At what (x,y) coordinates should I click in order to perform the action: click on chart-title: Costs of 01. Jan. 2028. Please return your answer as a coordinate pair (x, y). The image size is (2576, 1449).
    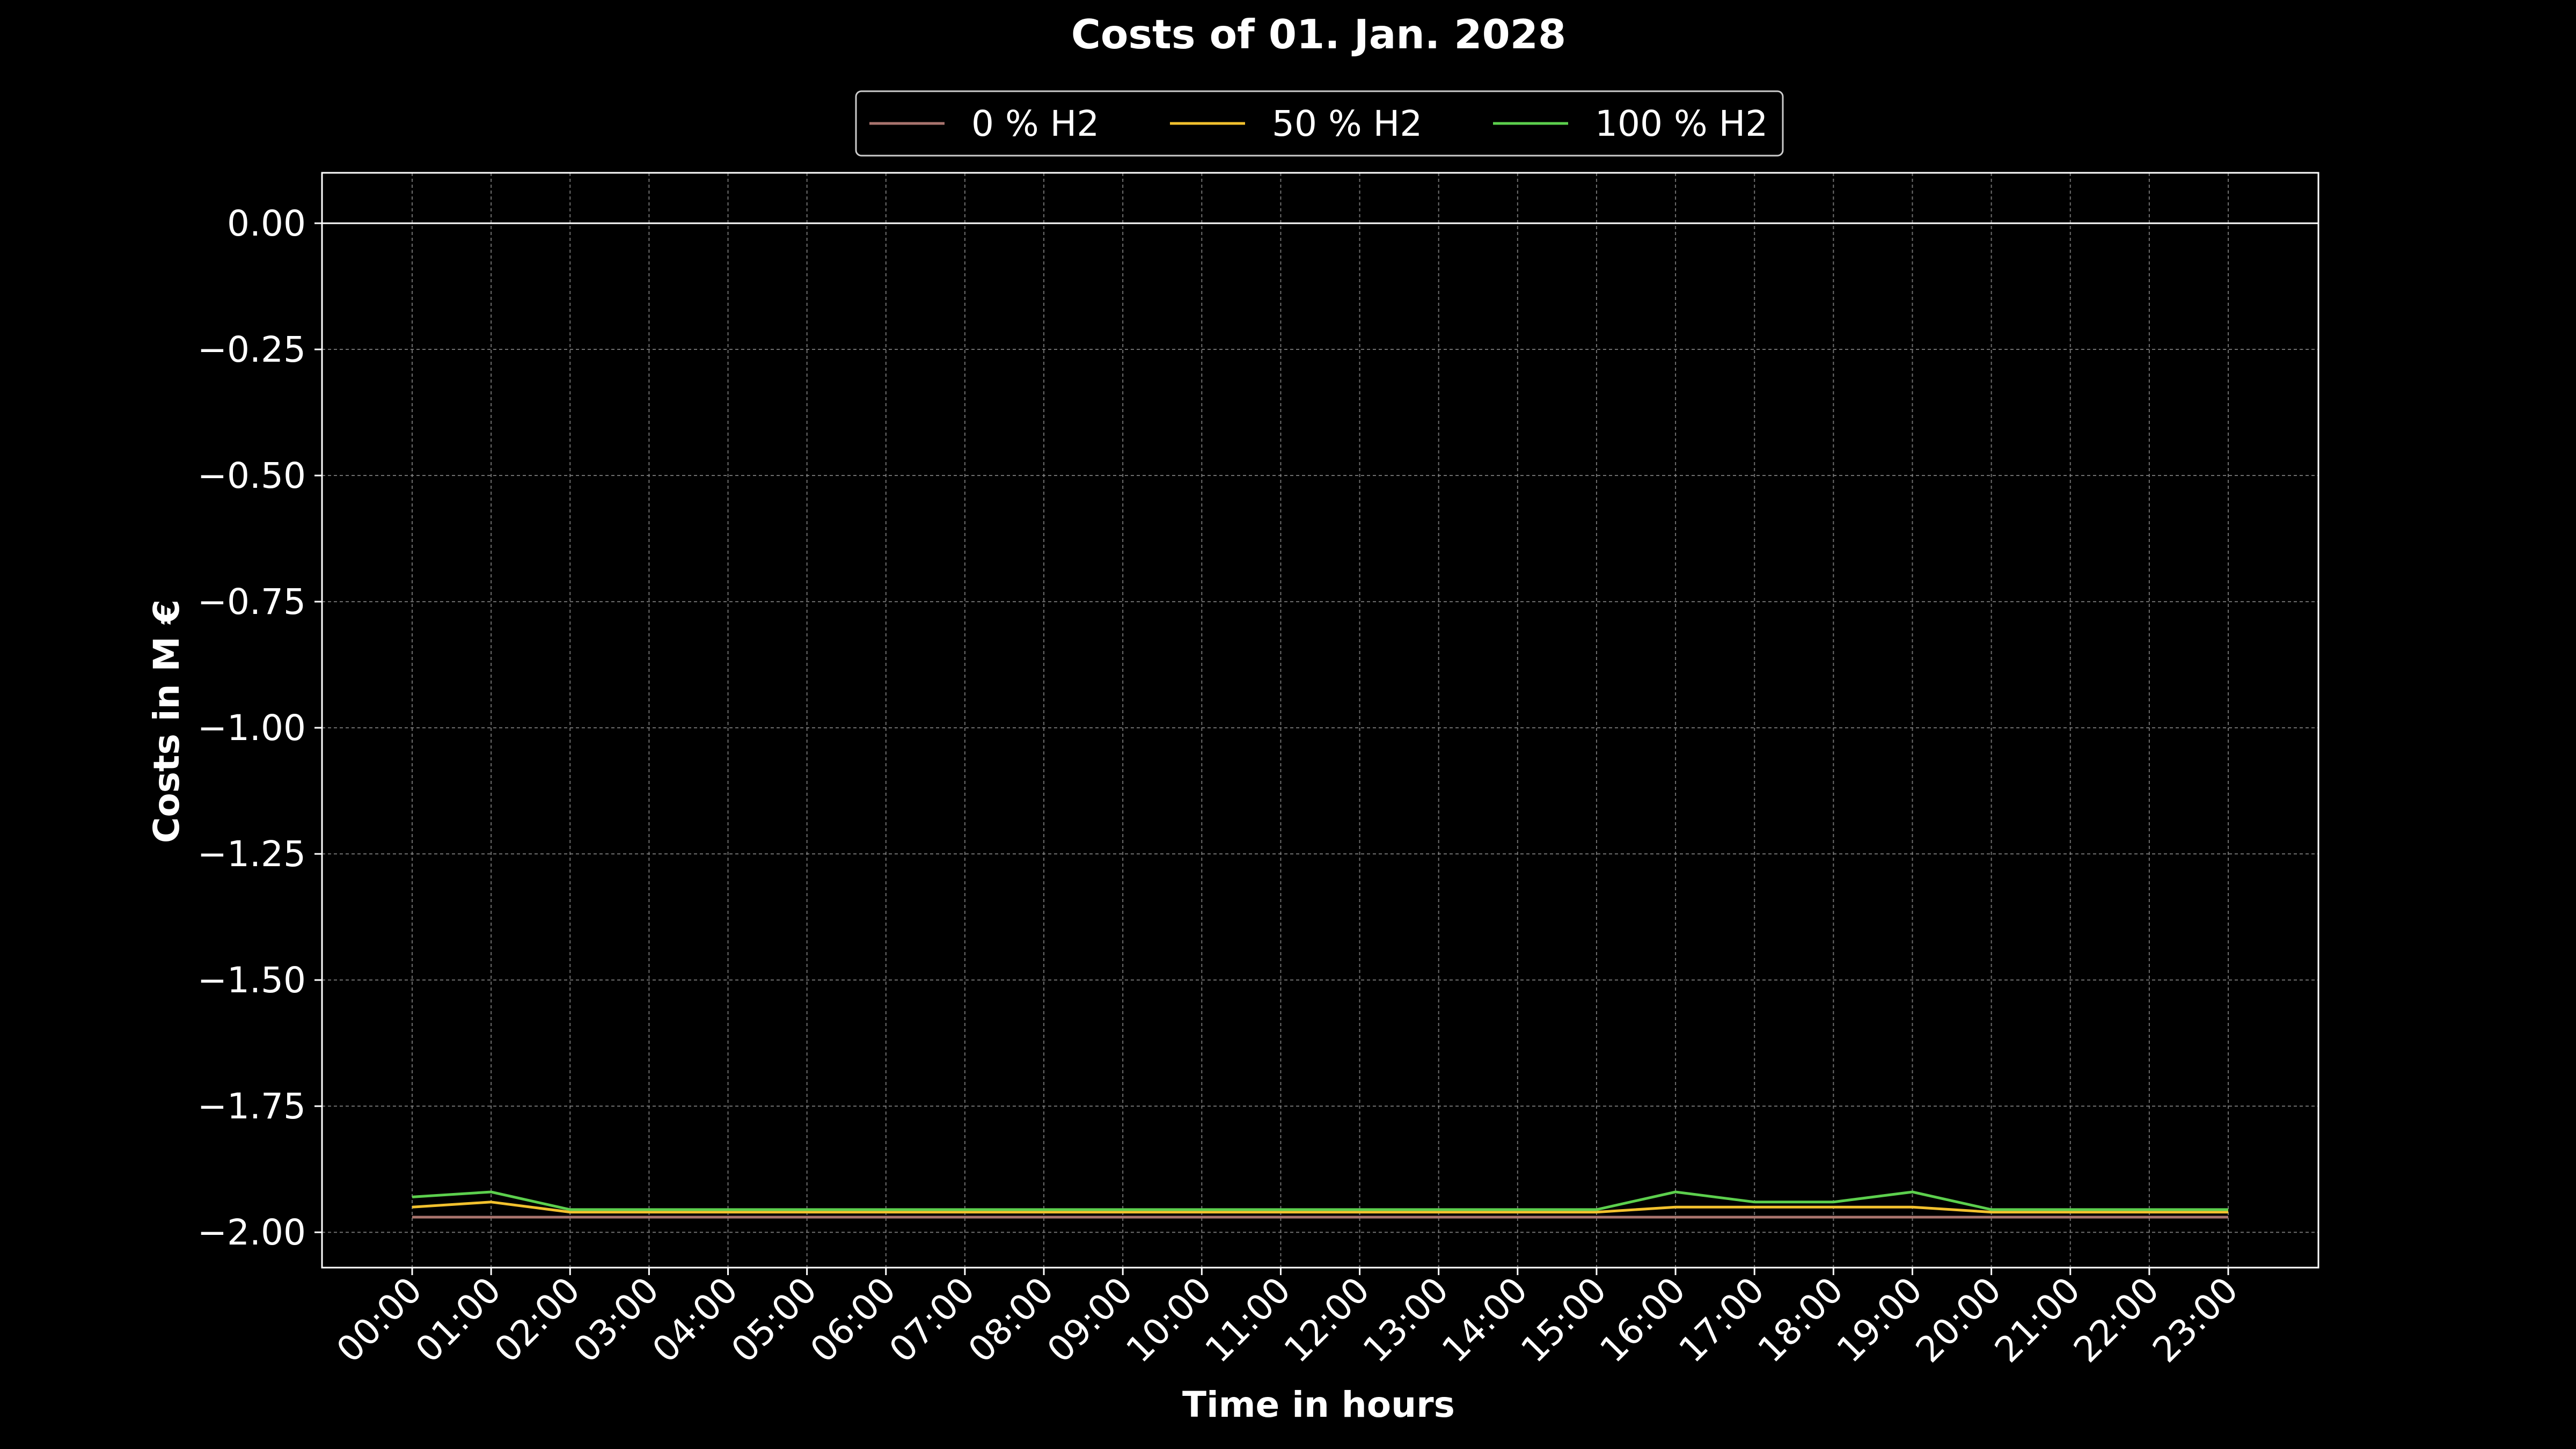
    Looking at the image, I should click on (1318, 34).